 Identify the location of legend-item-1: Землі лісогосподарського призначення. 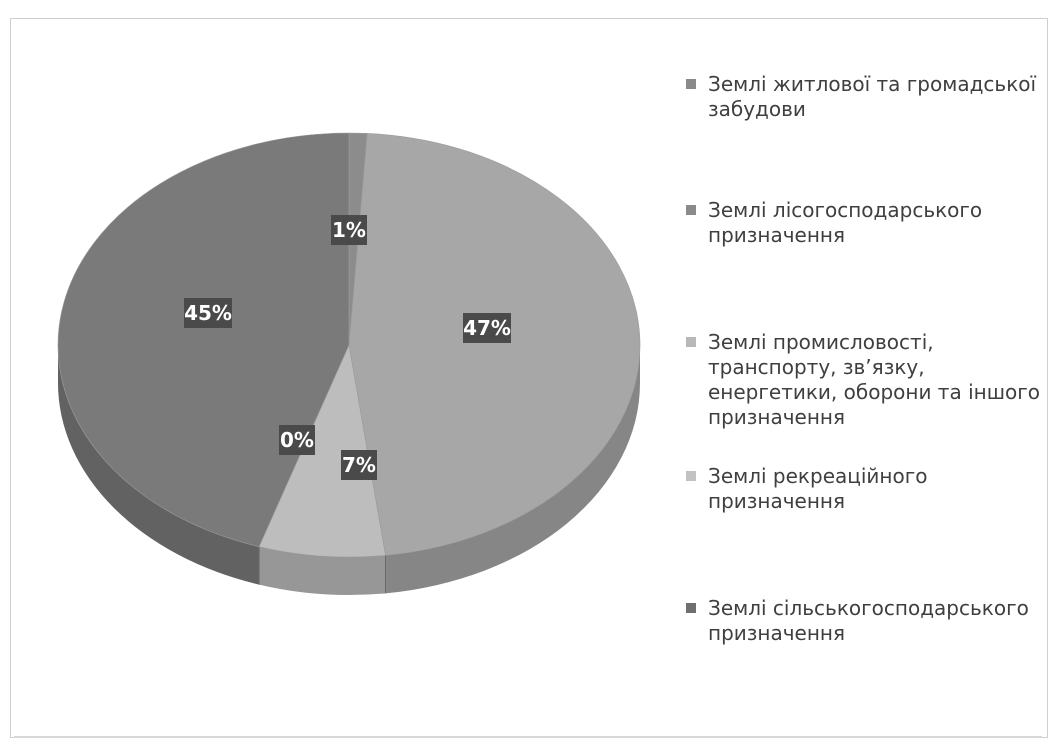
(866, 223).